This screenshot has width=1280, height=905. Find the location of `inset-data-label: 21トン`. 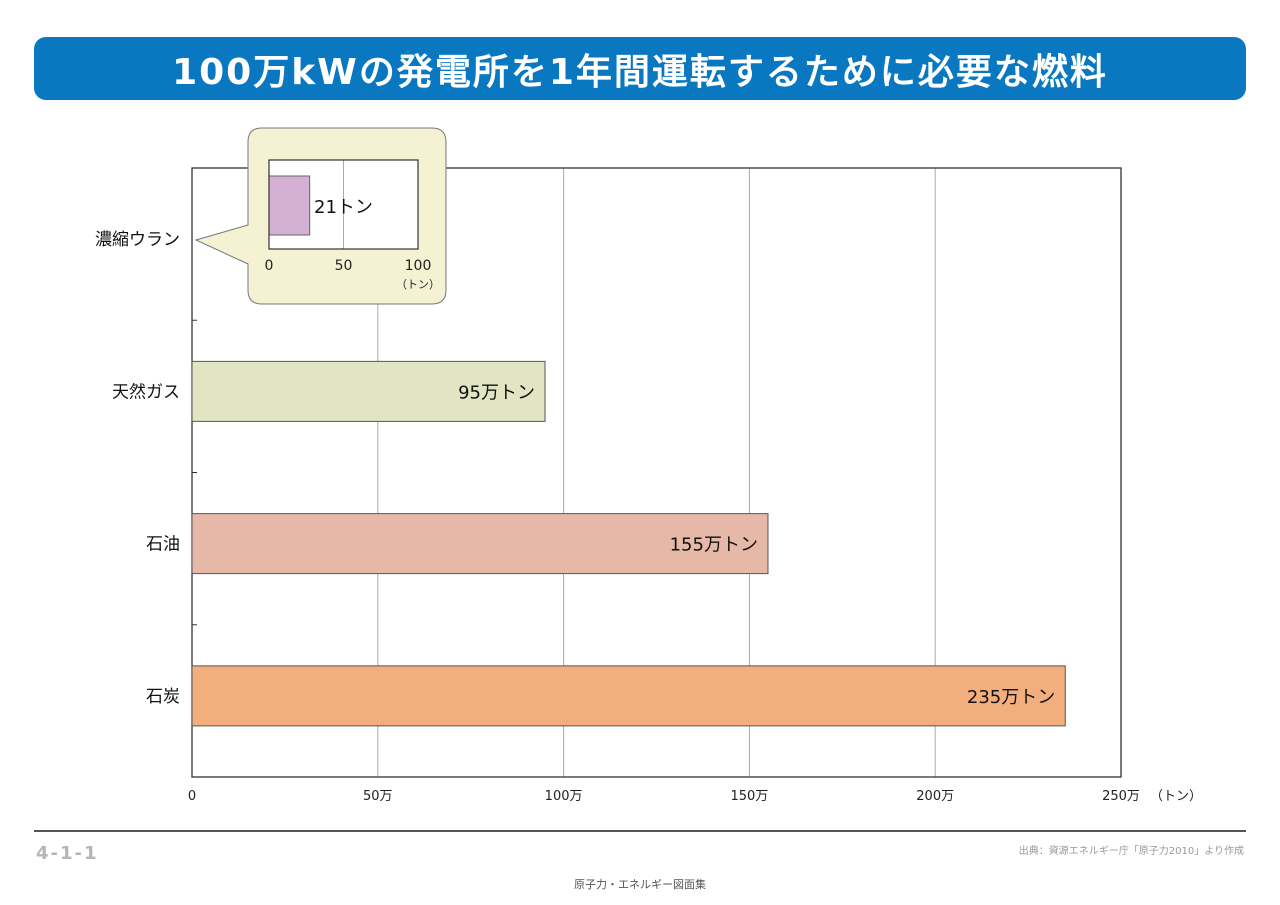

inset-data-label: 21トン is located at coordinates (343, 207).